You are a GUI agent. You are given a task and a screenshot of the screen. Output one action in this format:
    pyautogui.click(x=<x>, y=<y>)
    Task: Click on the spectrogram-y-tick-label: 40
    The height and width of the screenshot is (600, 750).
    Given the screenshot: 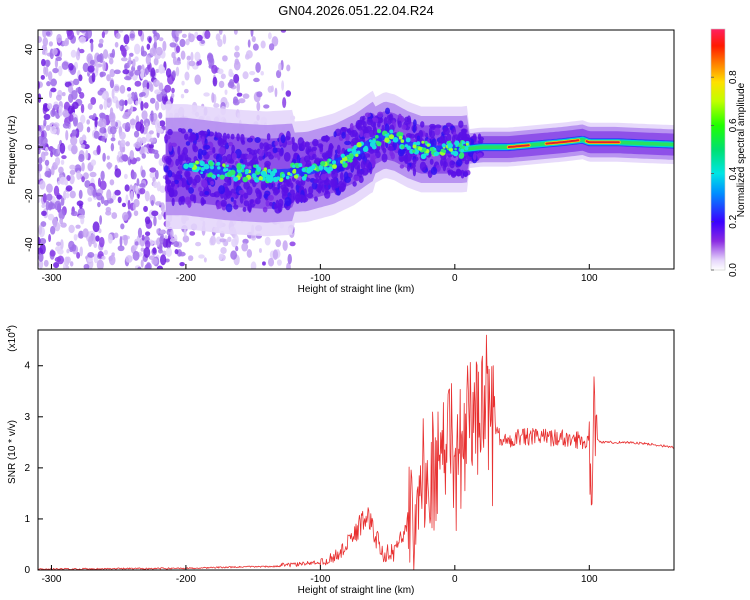 What is the action you would take?
    pyautogui.click(x=29, y=50)
    